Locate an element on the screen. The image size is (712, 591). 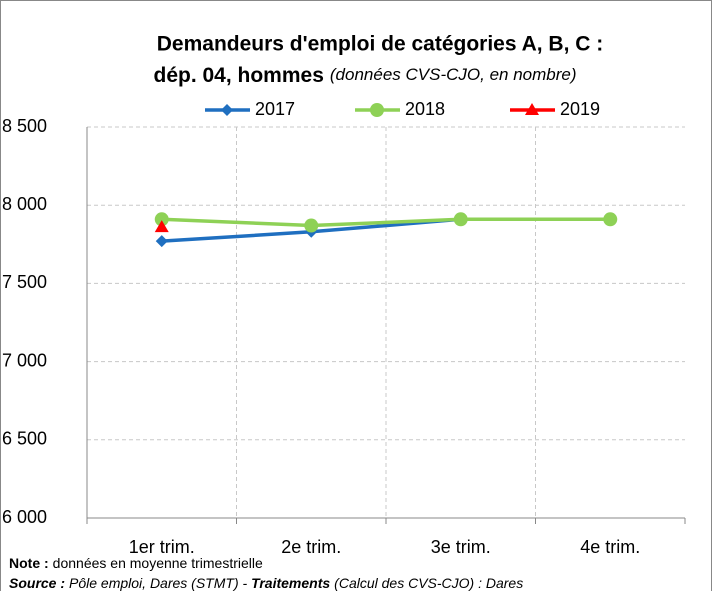
y-tick-label: 6 500 is located at coordinates (24, 439).